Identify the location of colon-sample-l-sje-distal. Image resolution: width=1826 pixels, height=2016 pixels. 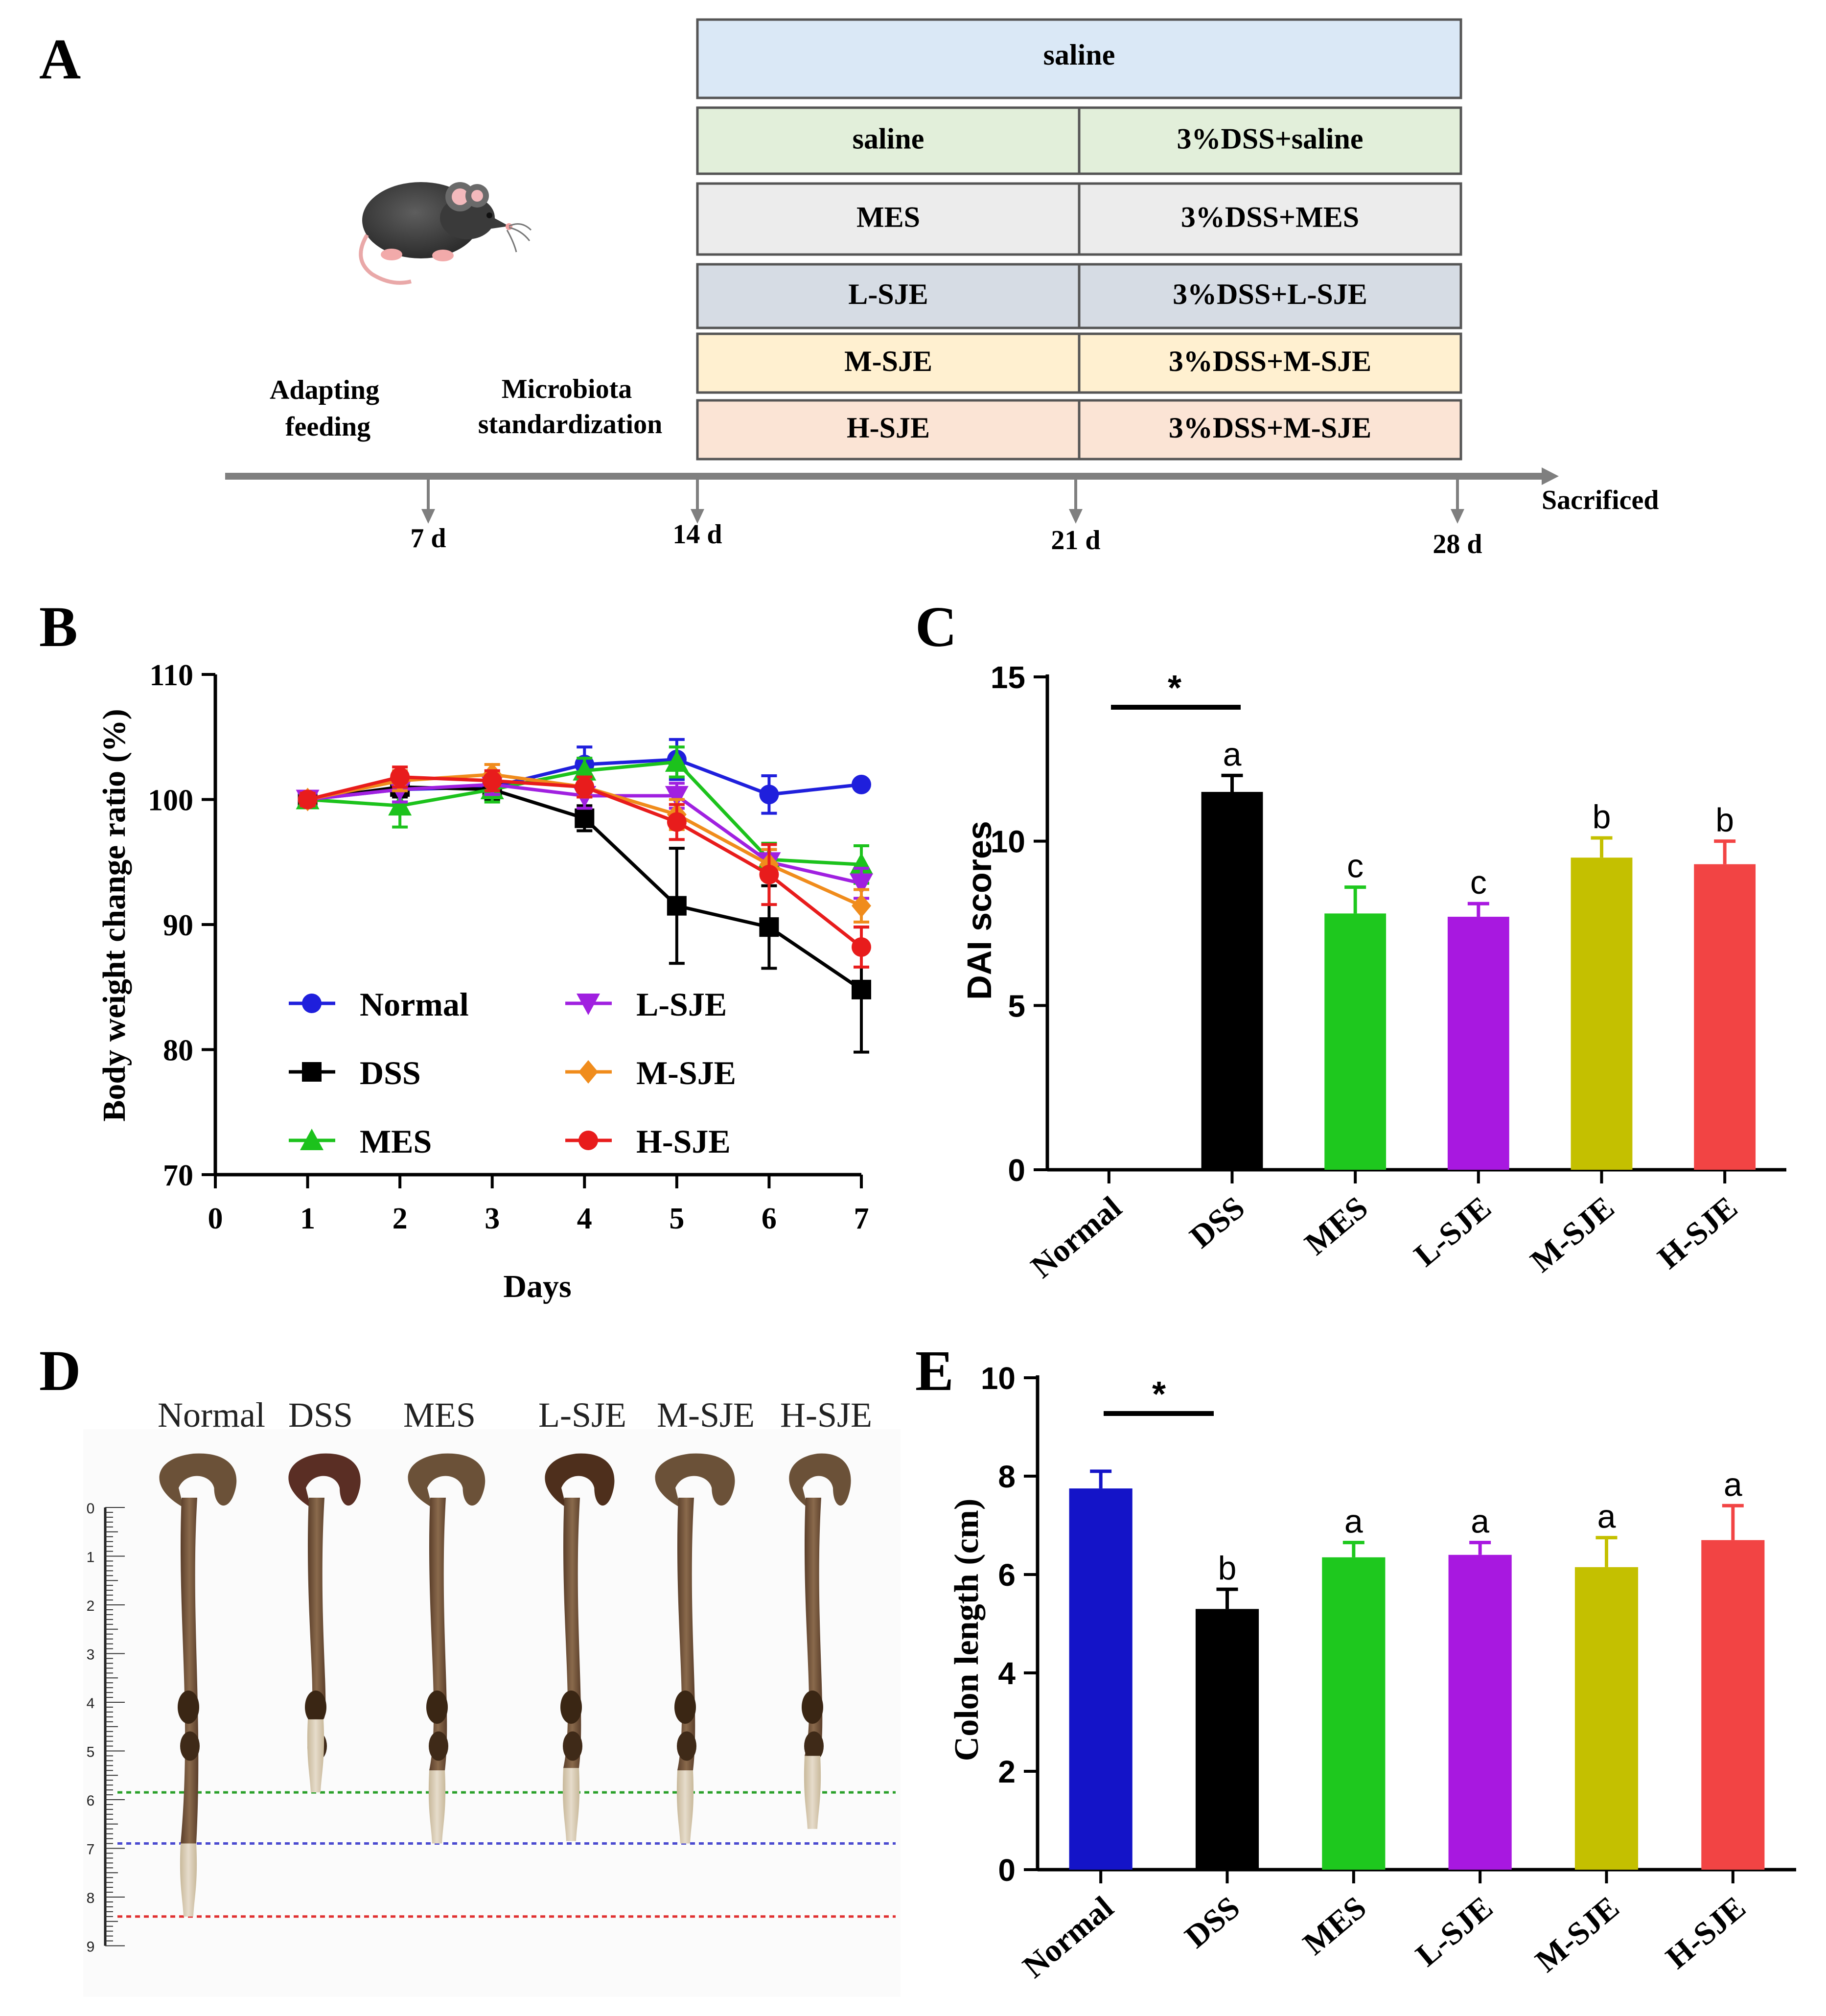
(571, 1804).